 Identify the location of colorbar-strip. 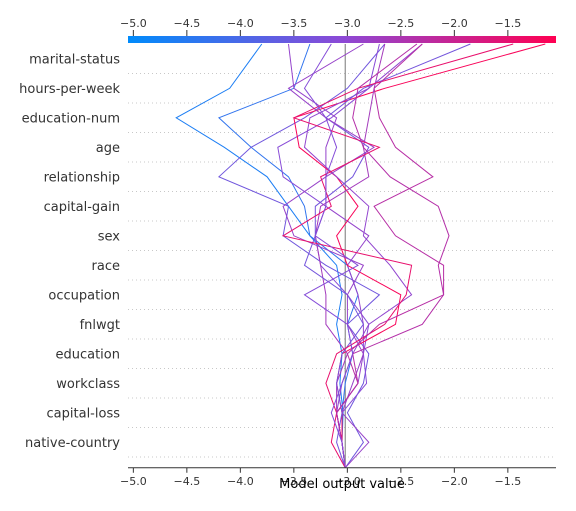
(342, 39).